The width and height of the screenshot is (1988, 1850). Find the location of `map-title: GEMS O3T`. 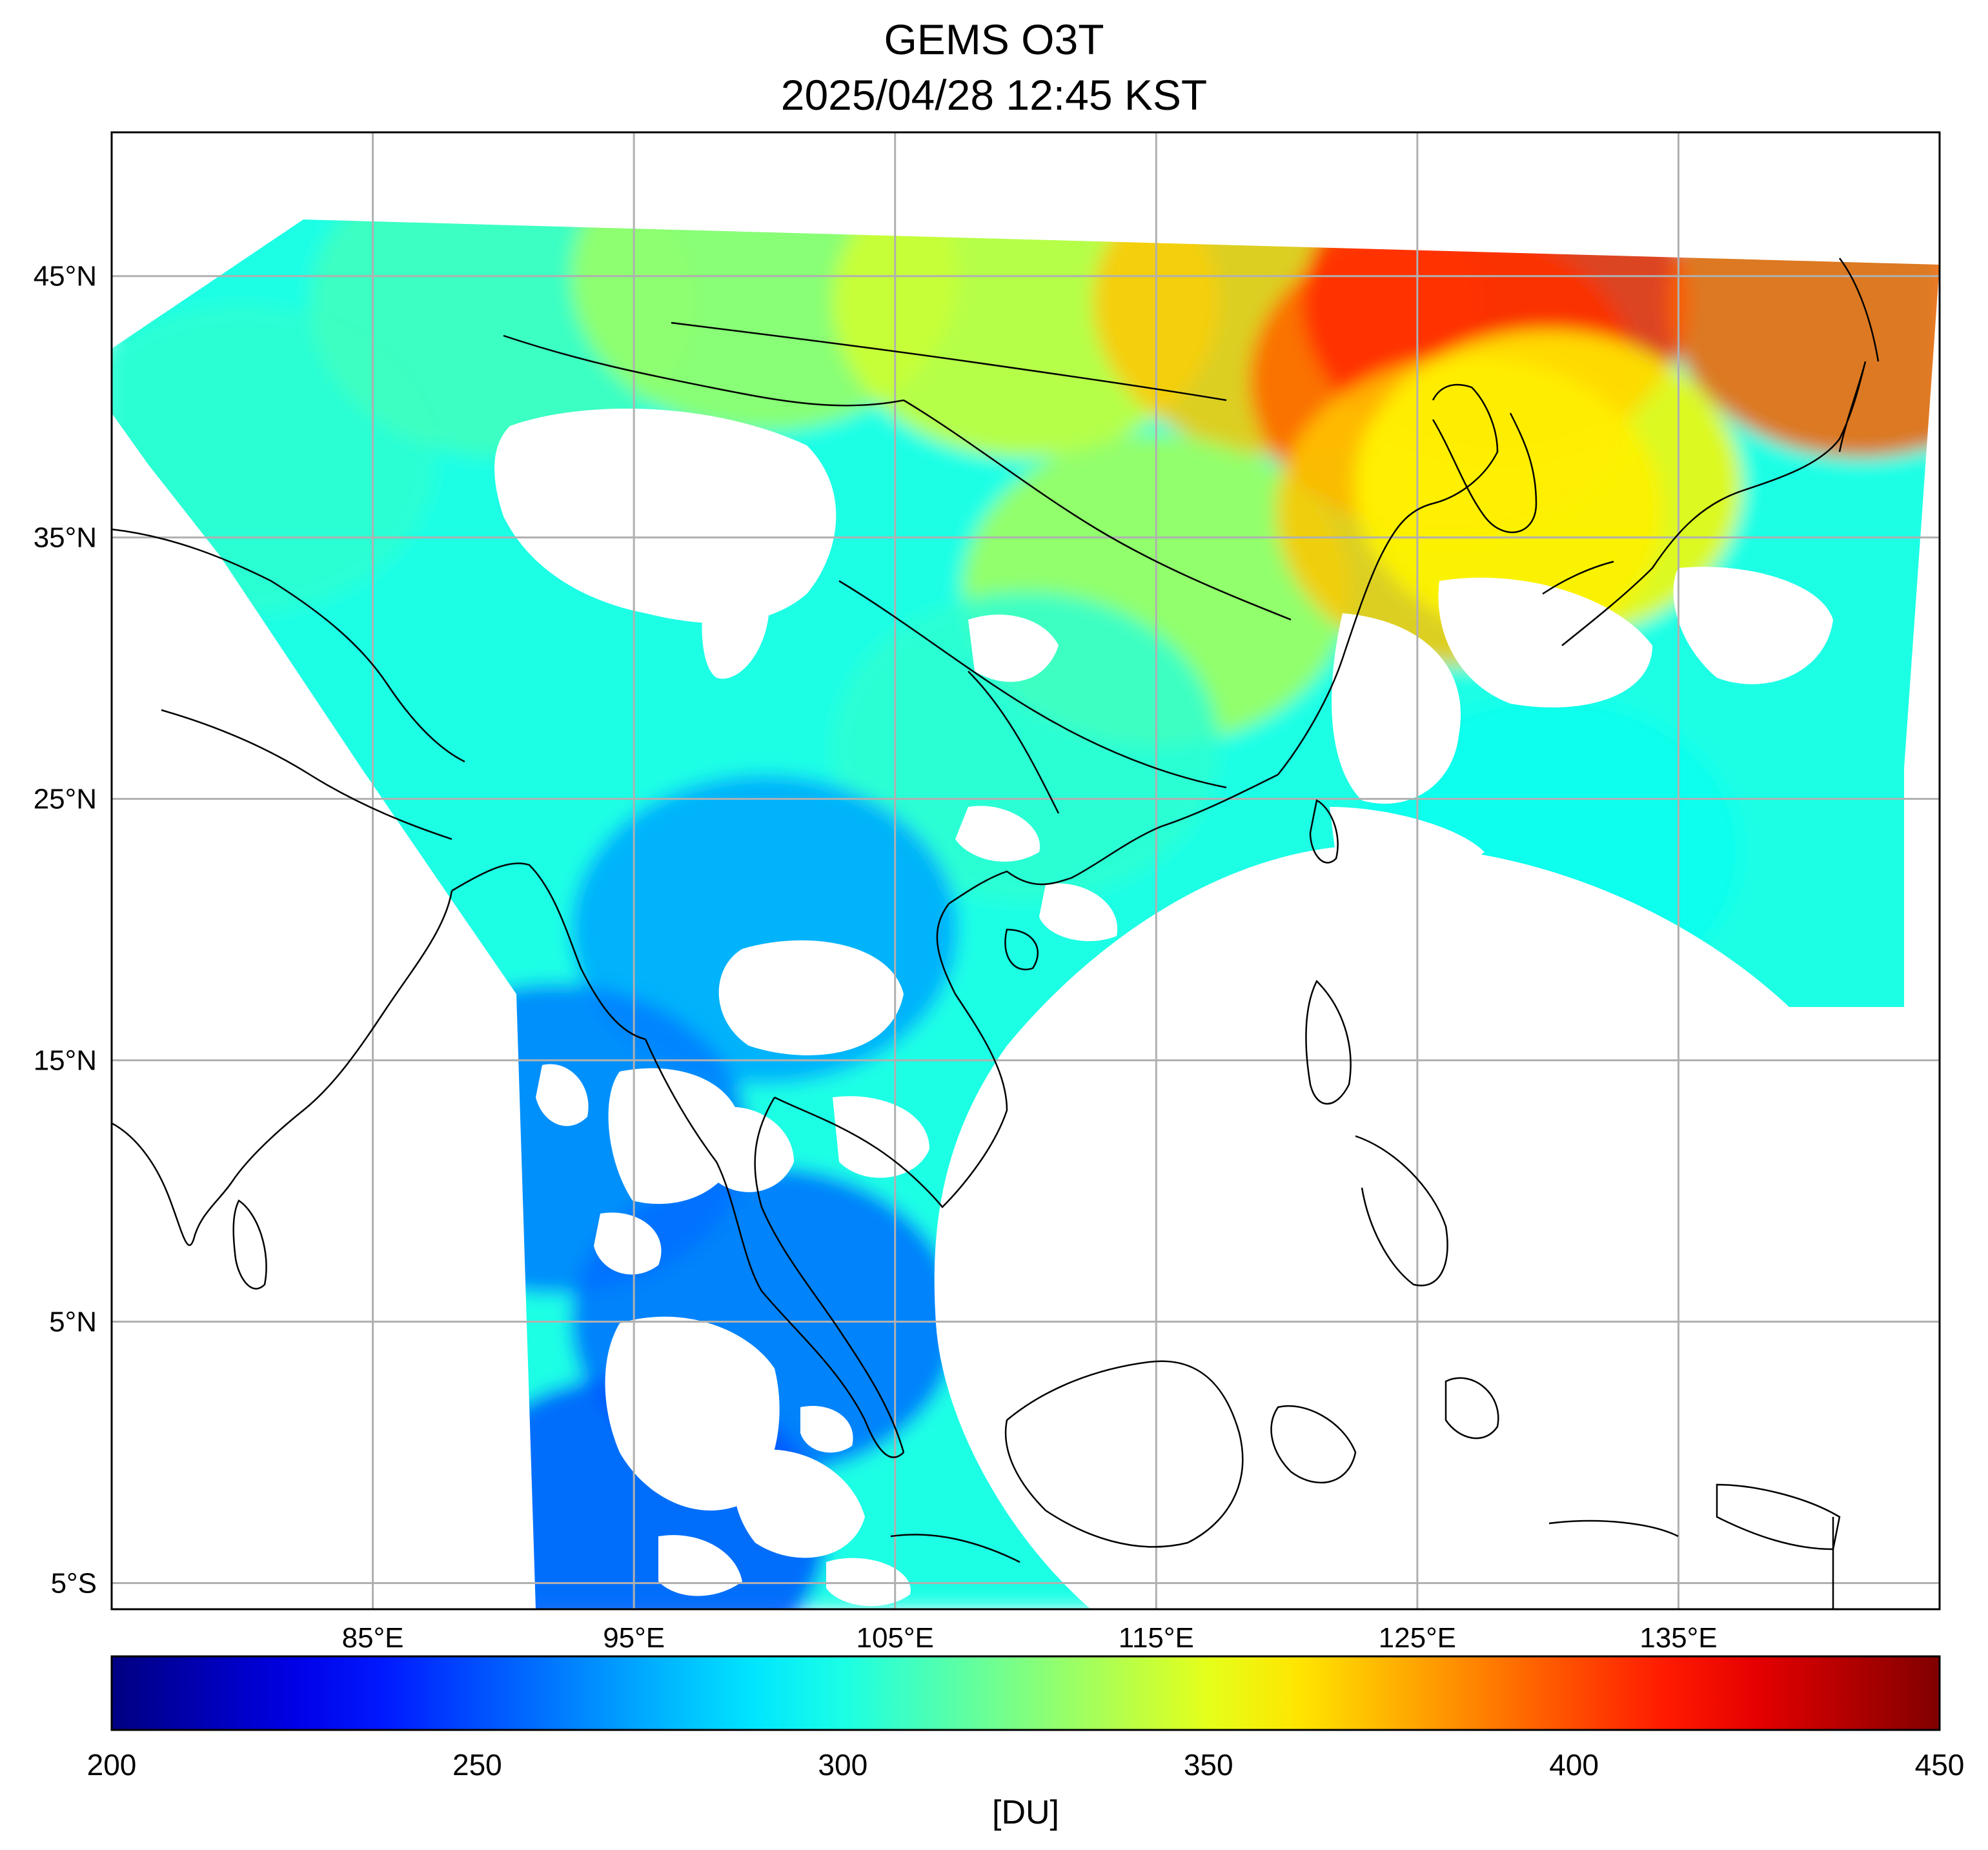

map-title: GEMS O3T is located at coordinates (994, 39).